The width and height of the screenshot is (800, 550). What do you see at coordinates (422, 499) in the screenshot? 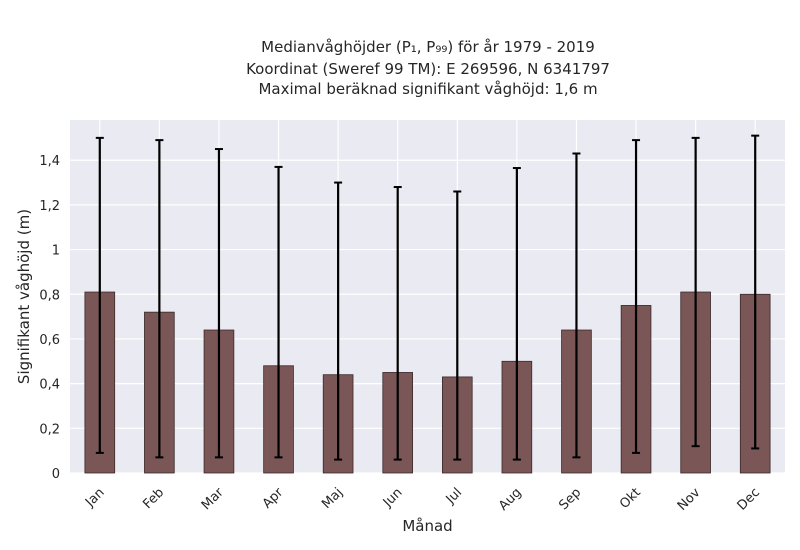
I see `x-tick-labels: Jan Feb Mar Apr Maj Jun Jul Aug Sep Okt Nov Dec` at bounding box center [422, 499].